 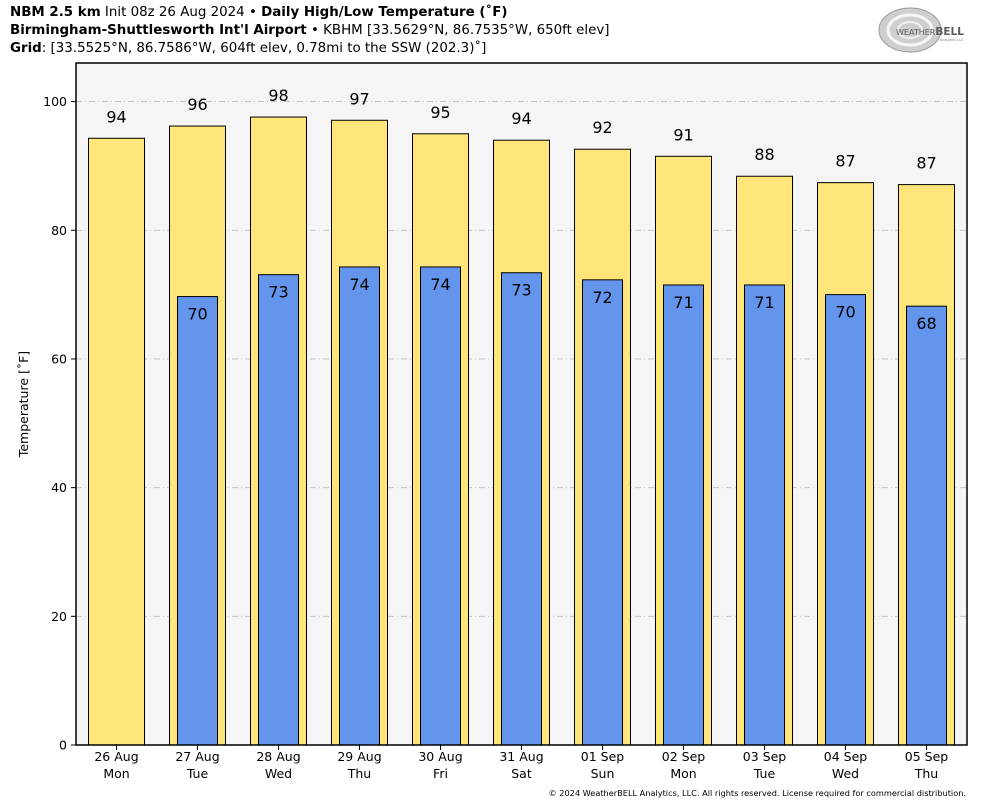 I want to click on x-tick-date: 02 Sep, so click(x=684, y=756).